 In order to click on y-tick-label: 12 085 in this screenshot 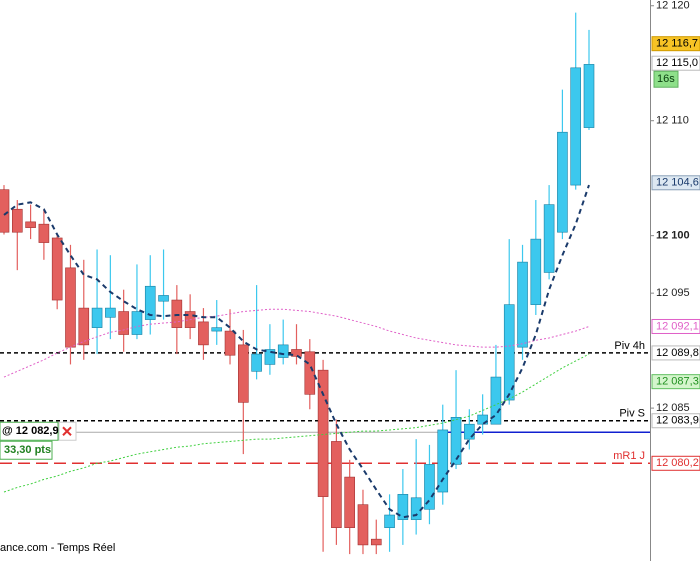, I will do `click(673, 408)`.